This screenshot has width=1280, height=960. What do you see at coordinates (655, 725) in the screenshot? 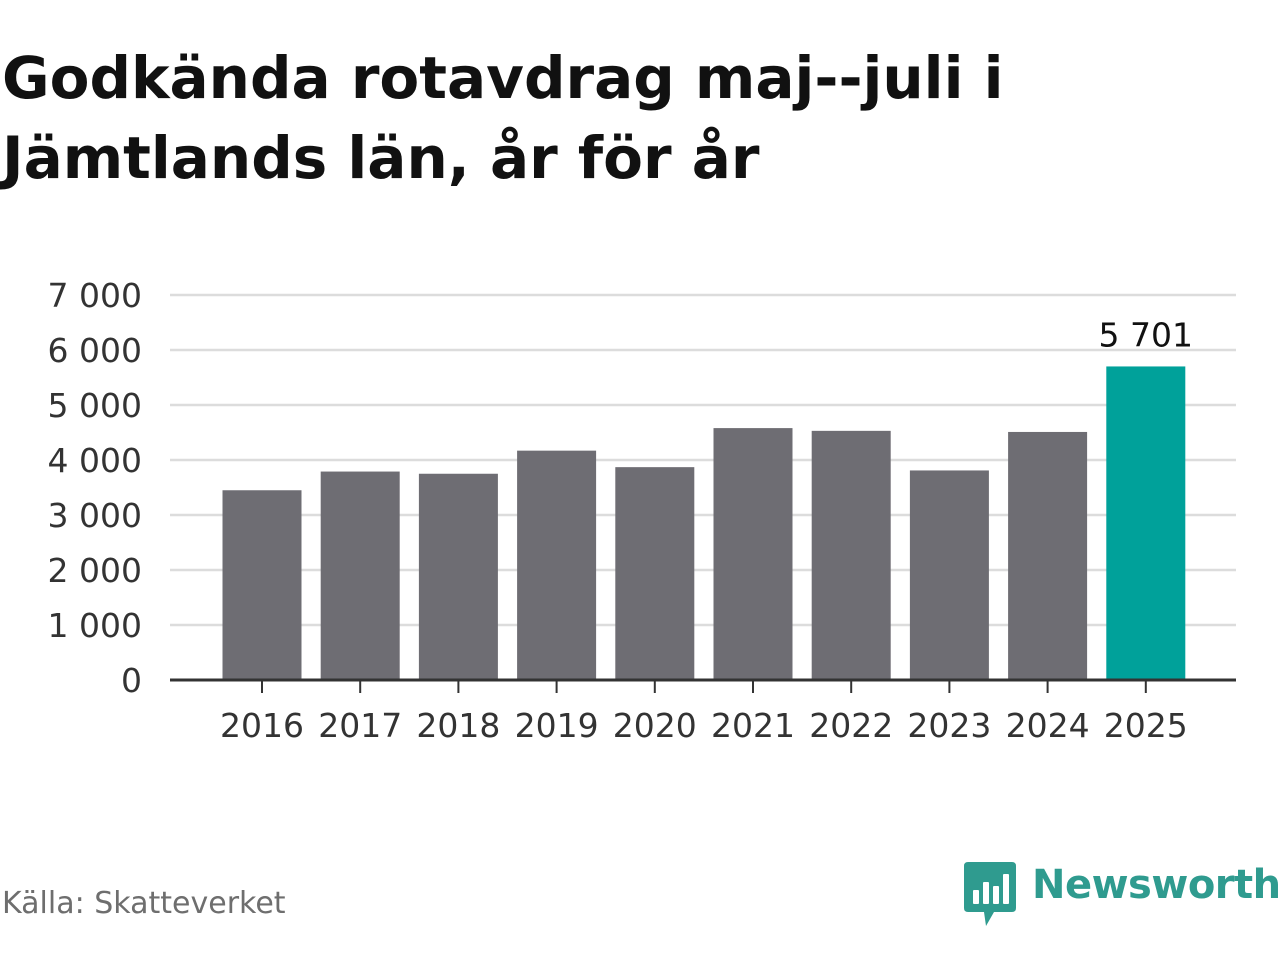
I see `x-tick-label: 2020` at bounding box center [655, 725].